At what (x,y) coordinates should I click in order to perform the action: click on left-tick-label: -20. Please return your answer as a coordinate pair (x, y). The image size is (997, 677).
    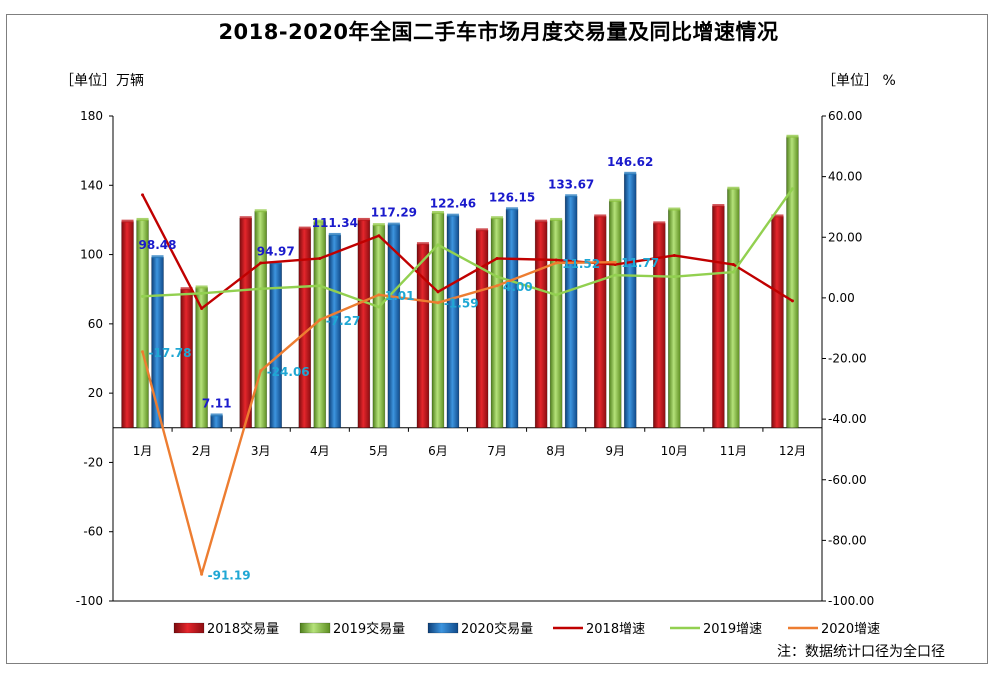
    Looking at the image, I should click on (93, 462).